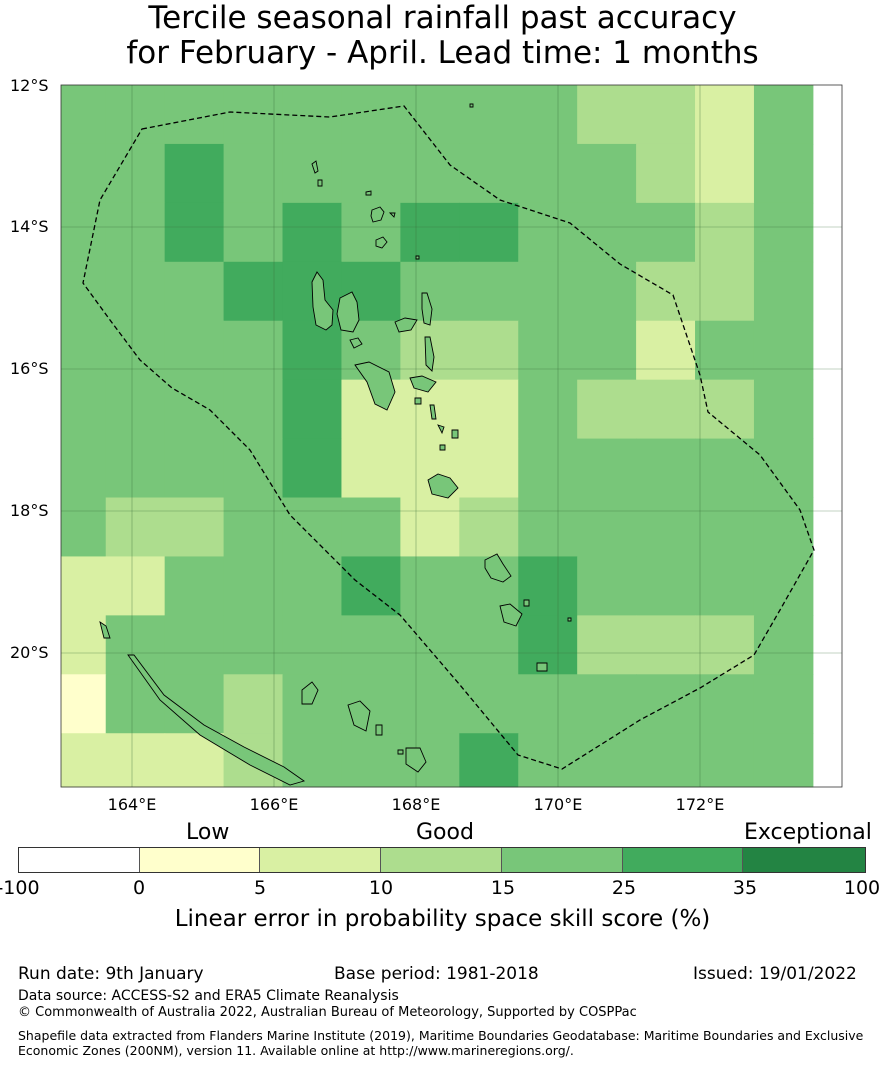  What do you see at coordinates (274, 804) in the screenshot?
I see `lon-label-166e: 166°E` at bounding box center [274, 804].